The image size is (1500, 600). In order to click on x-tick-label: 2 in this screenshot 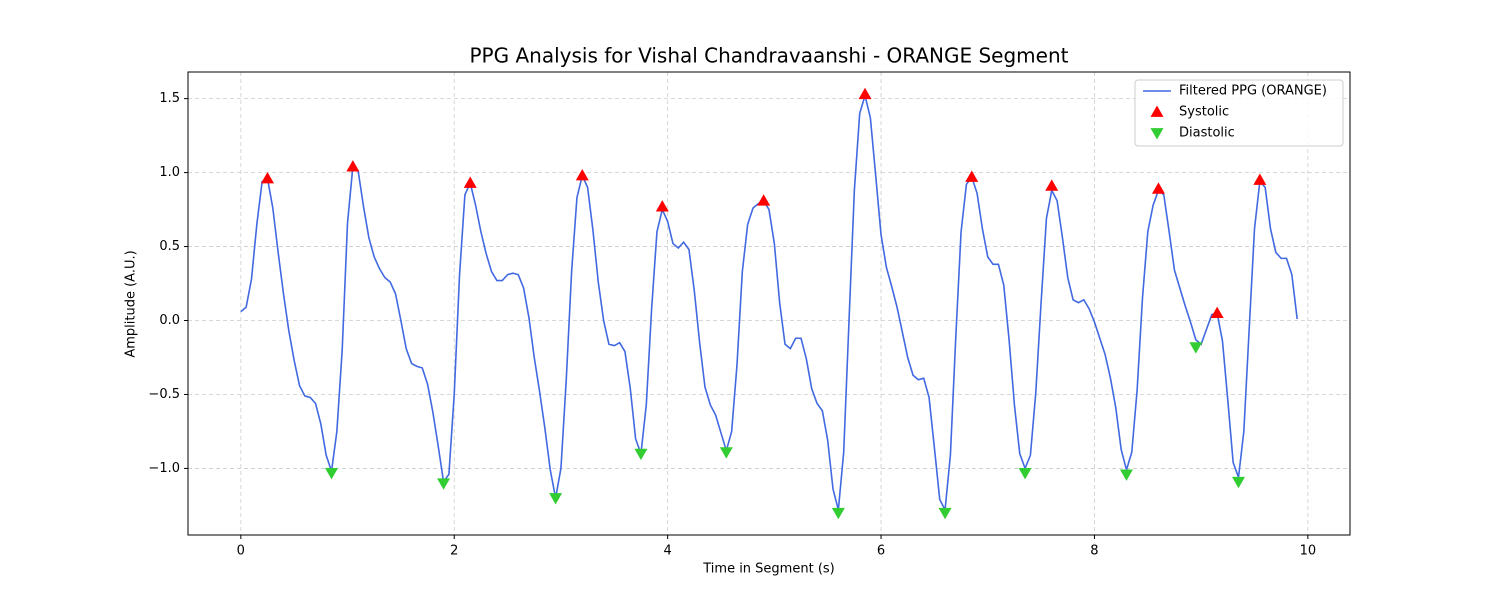, I will do `click(454, 551)`.